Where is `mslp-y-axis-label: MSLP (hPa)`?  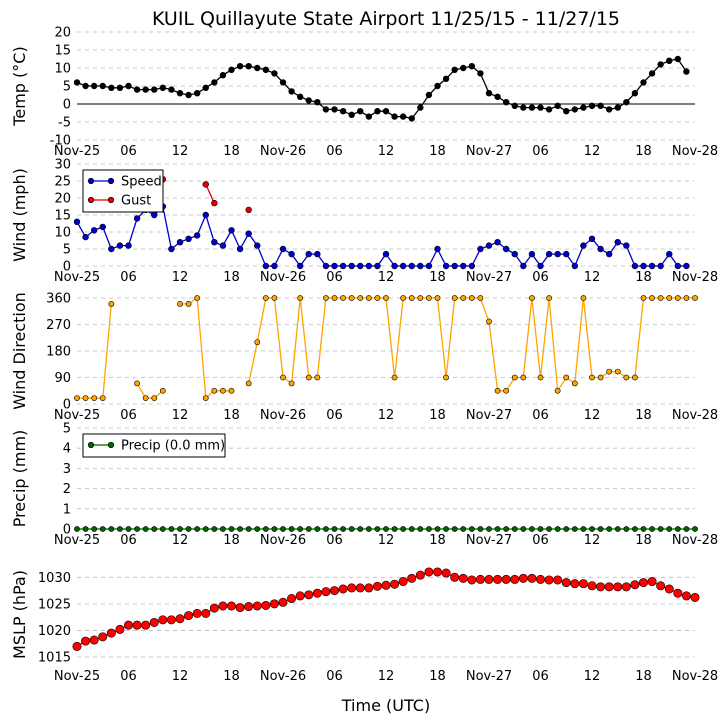
mslp-y-axis-label: MSLP (hPa) is located at coordinates (19, 614).